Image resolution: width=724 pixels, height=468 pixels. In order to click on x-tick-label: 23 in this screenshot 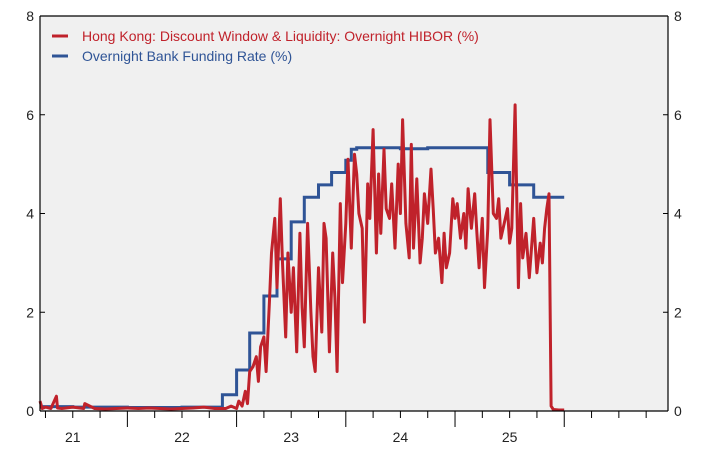, I will do `click(291, 437)`.